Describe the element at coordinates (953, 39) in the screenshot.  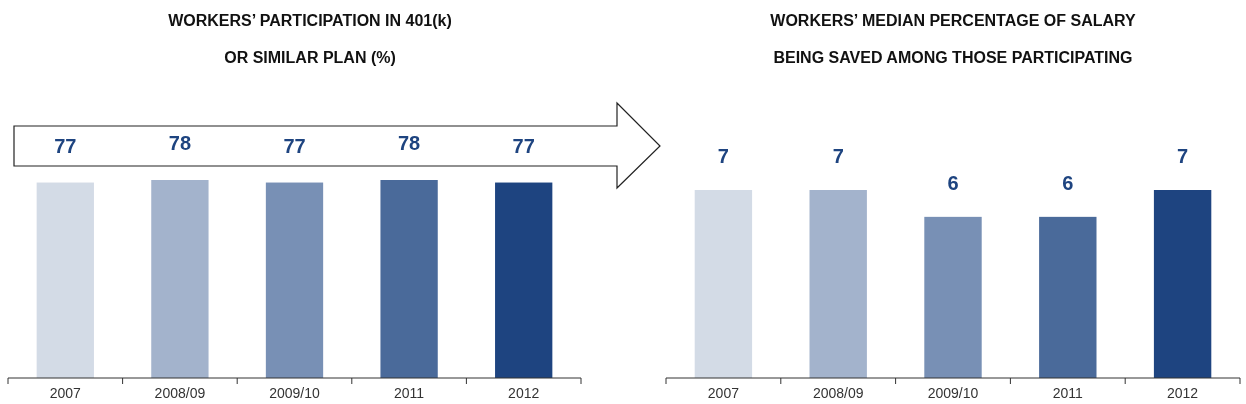
I see `chart-title: WORKERS’ MEDIAN PERCENTAGE OF SALARY BEING SAVED AMONG THOSE PARTICIPATING` at that location.